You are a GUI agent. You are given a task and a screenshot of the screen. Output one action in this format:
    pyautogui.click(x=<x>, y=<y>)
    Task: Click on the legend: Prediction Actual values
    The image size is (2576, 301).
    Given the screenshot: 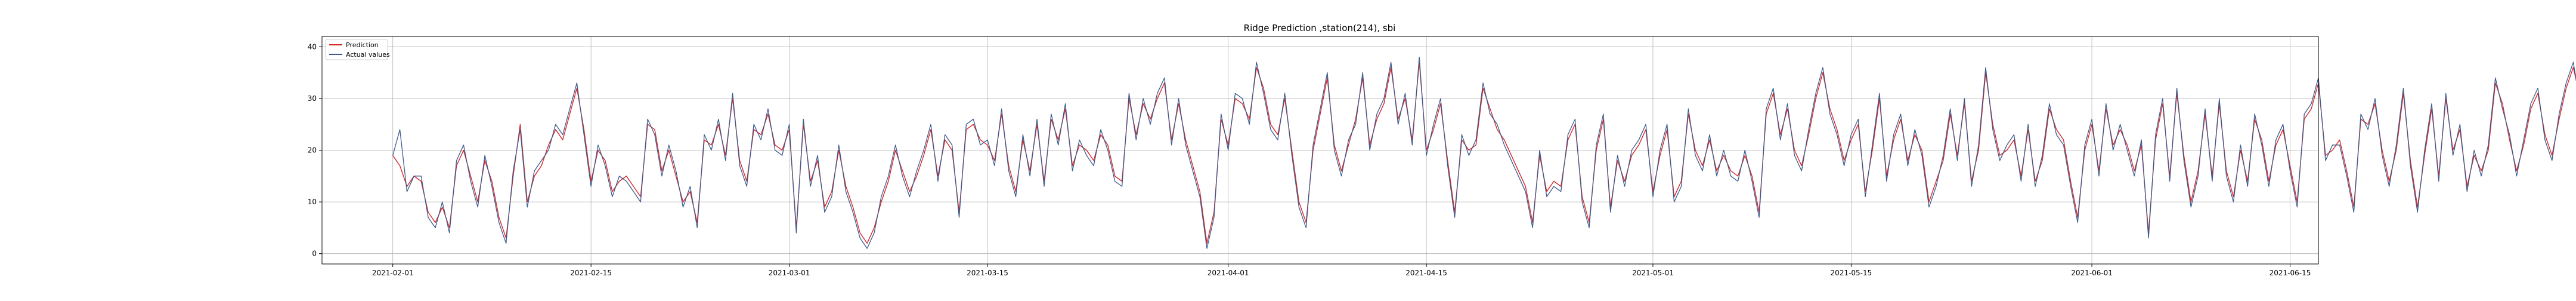 What is the action you would take?
    pyautogui.click(x=357, y=49)
    